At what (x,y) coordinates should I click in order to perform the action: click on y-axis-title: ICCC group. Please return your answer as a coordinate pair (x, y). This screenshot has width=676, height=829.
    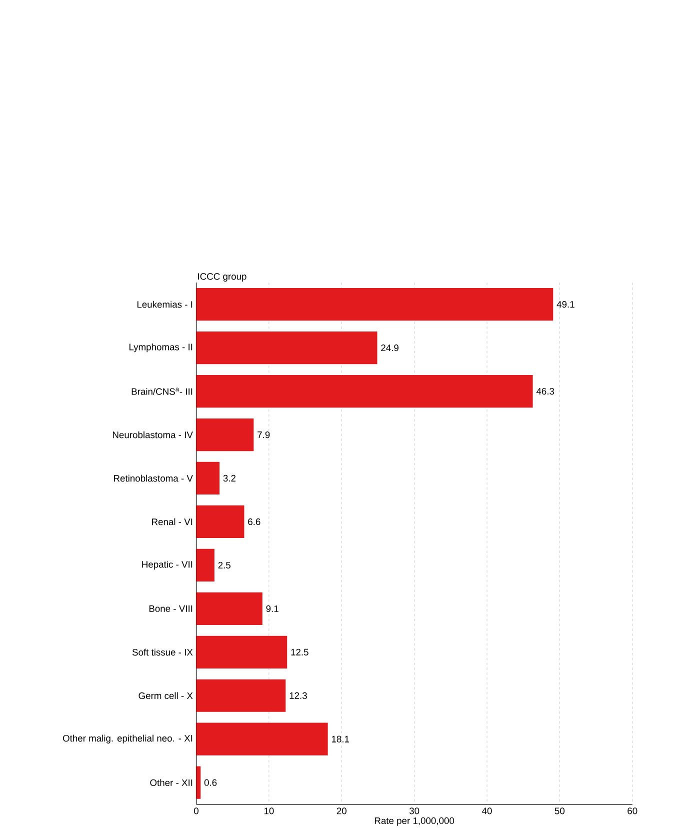
    Looking at the image, I should click on (222, 277).